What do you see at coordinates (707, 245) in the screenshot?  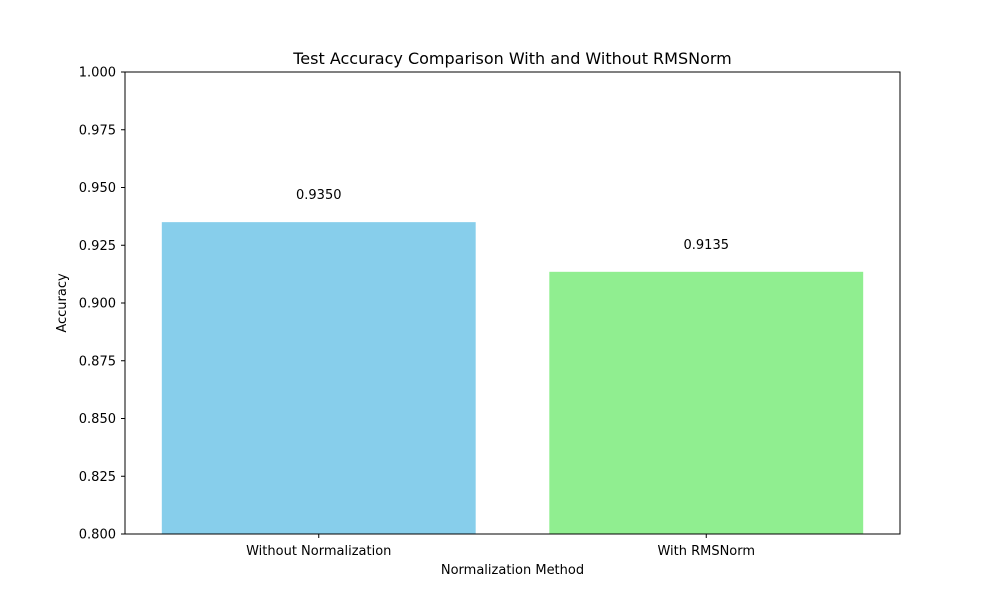 I see `data-label-with-rmsnorm: 0.9135` at bounding box center [707, 245].